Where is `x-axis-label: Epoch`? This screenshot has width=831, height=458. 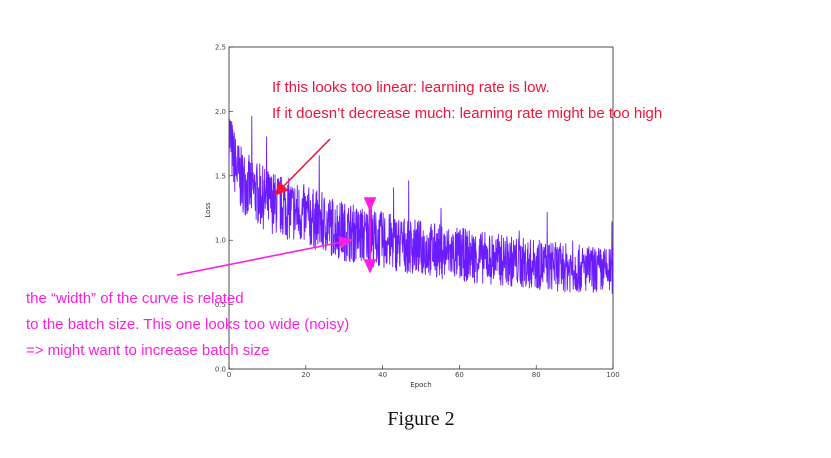
x-axis-label: Epoch is located at coordinates (420, 385).